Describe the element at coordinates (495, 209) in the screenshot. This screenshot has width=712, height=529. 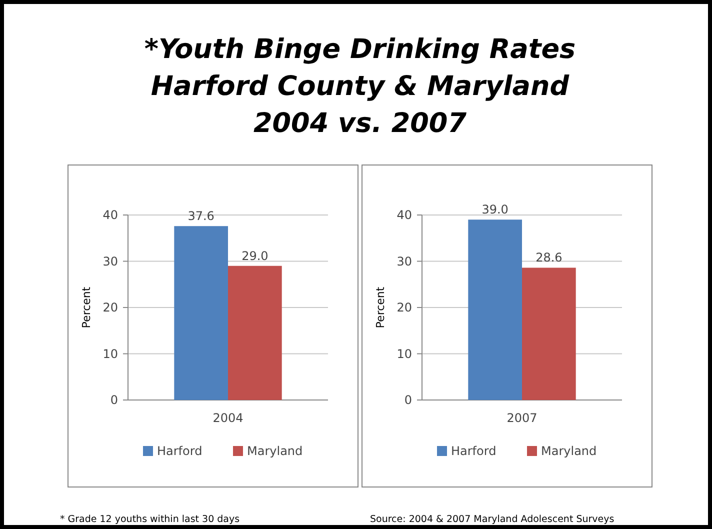
I see `data-label: 39.0` at that location.